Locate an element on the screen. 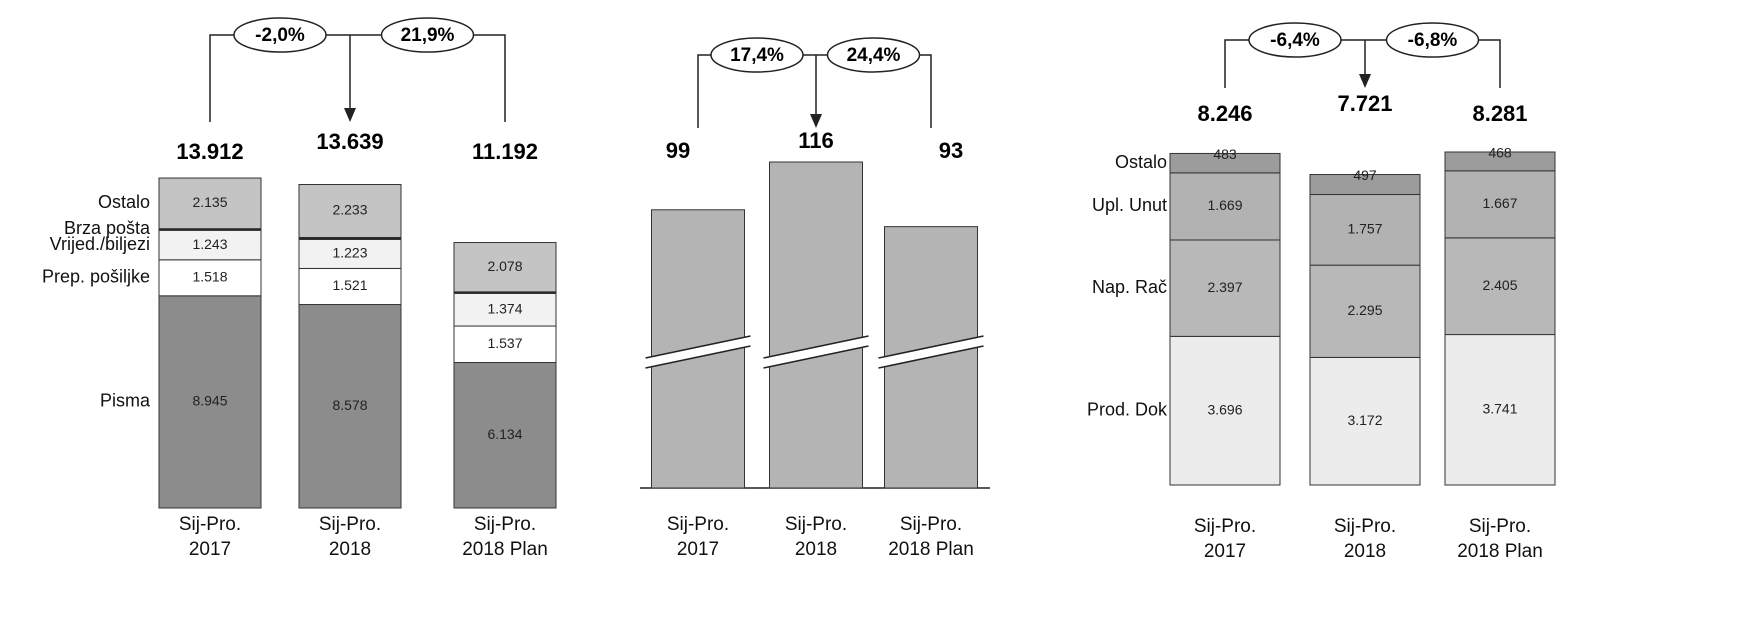 The image size is (1750, 629). series-label: Vrijed./biljezi is located at coordinates (100, 244).